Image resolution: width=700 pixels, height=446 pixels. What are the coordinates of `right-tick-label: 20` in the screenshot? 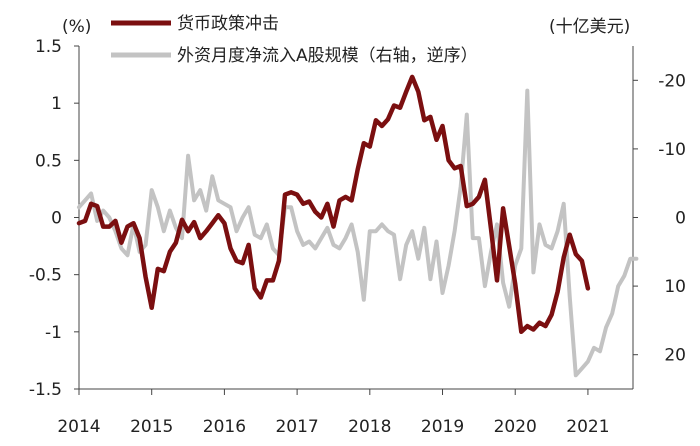 It's located at (675, 356).